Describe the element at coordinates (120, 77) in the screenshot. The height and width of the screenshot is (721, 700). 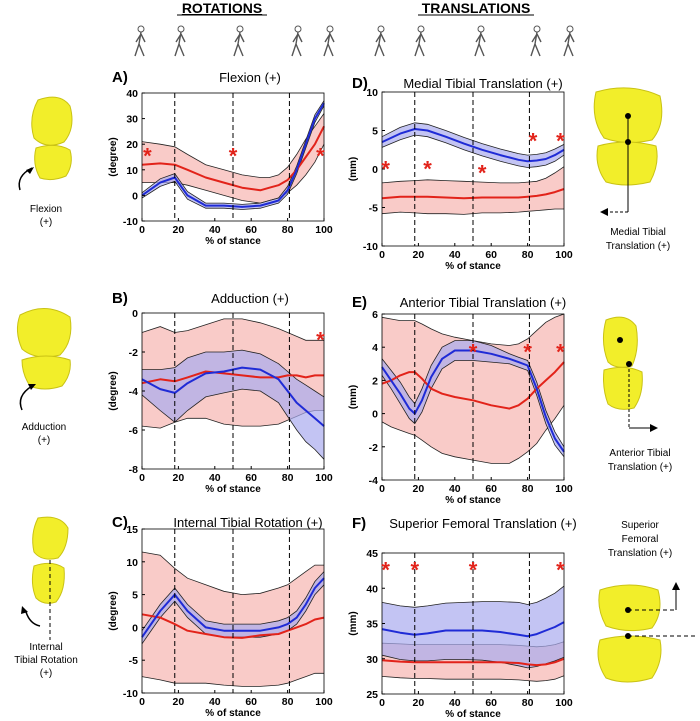
I see `panel-letter: A)` at that location.